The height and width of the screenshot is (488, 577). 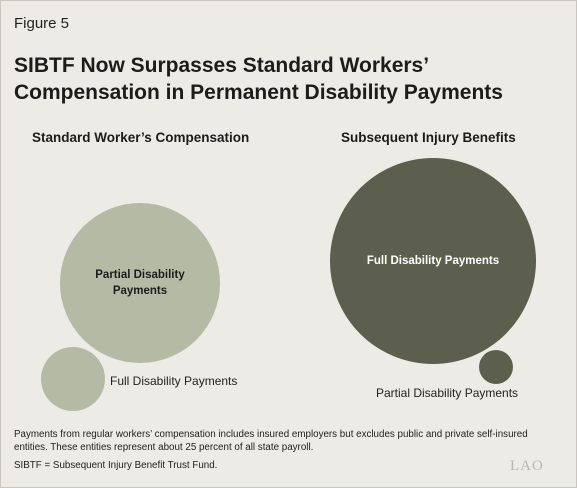 I want to click on figure-label: Figure 5, so click(x=42, y=23).